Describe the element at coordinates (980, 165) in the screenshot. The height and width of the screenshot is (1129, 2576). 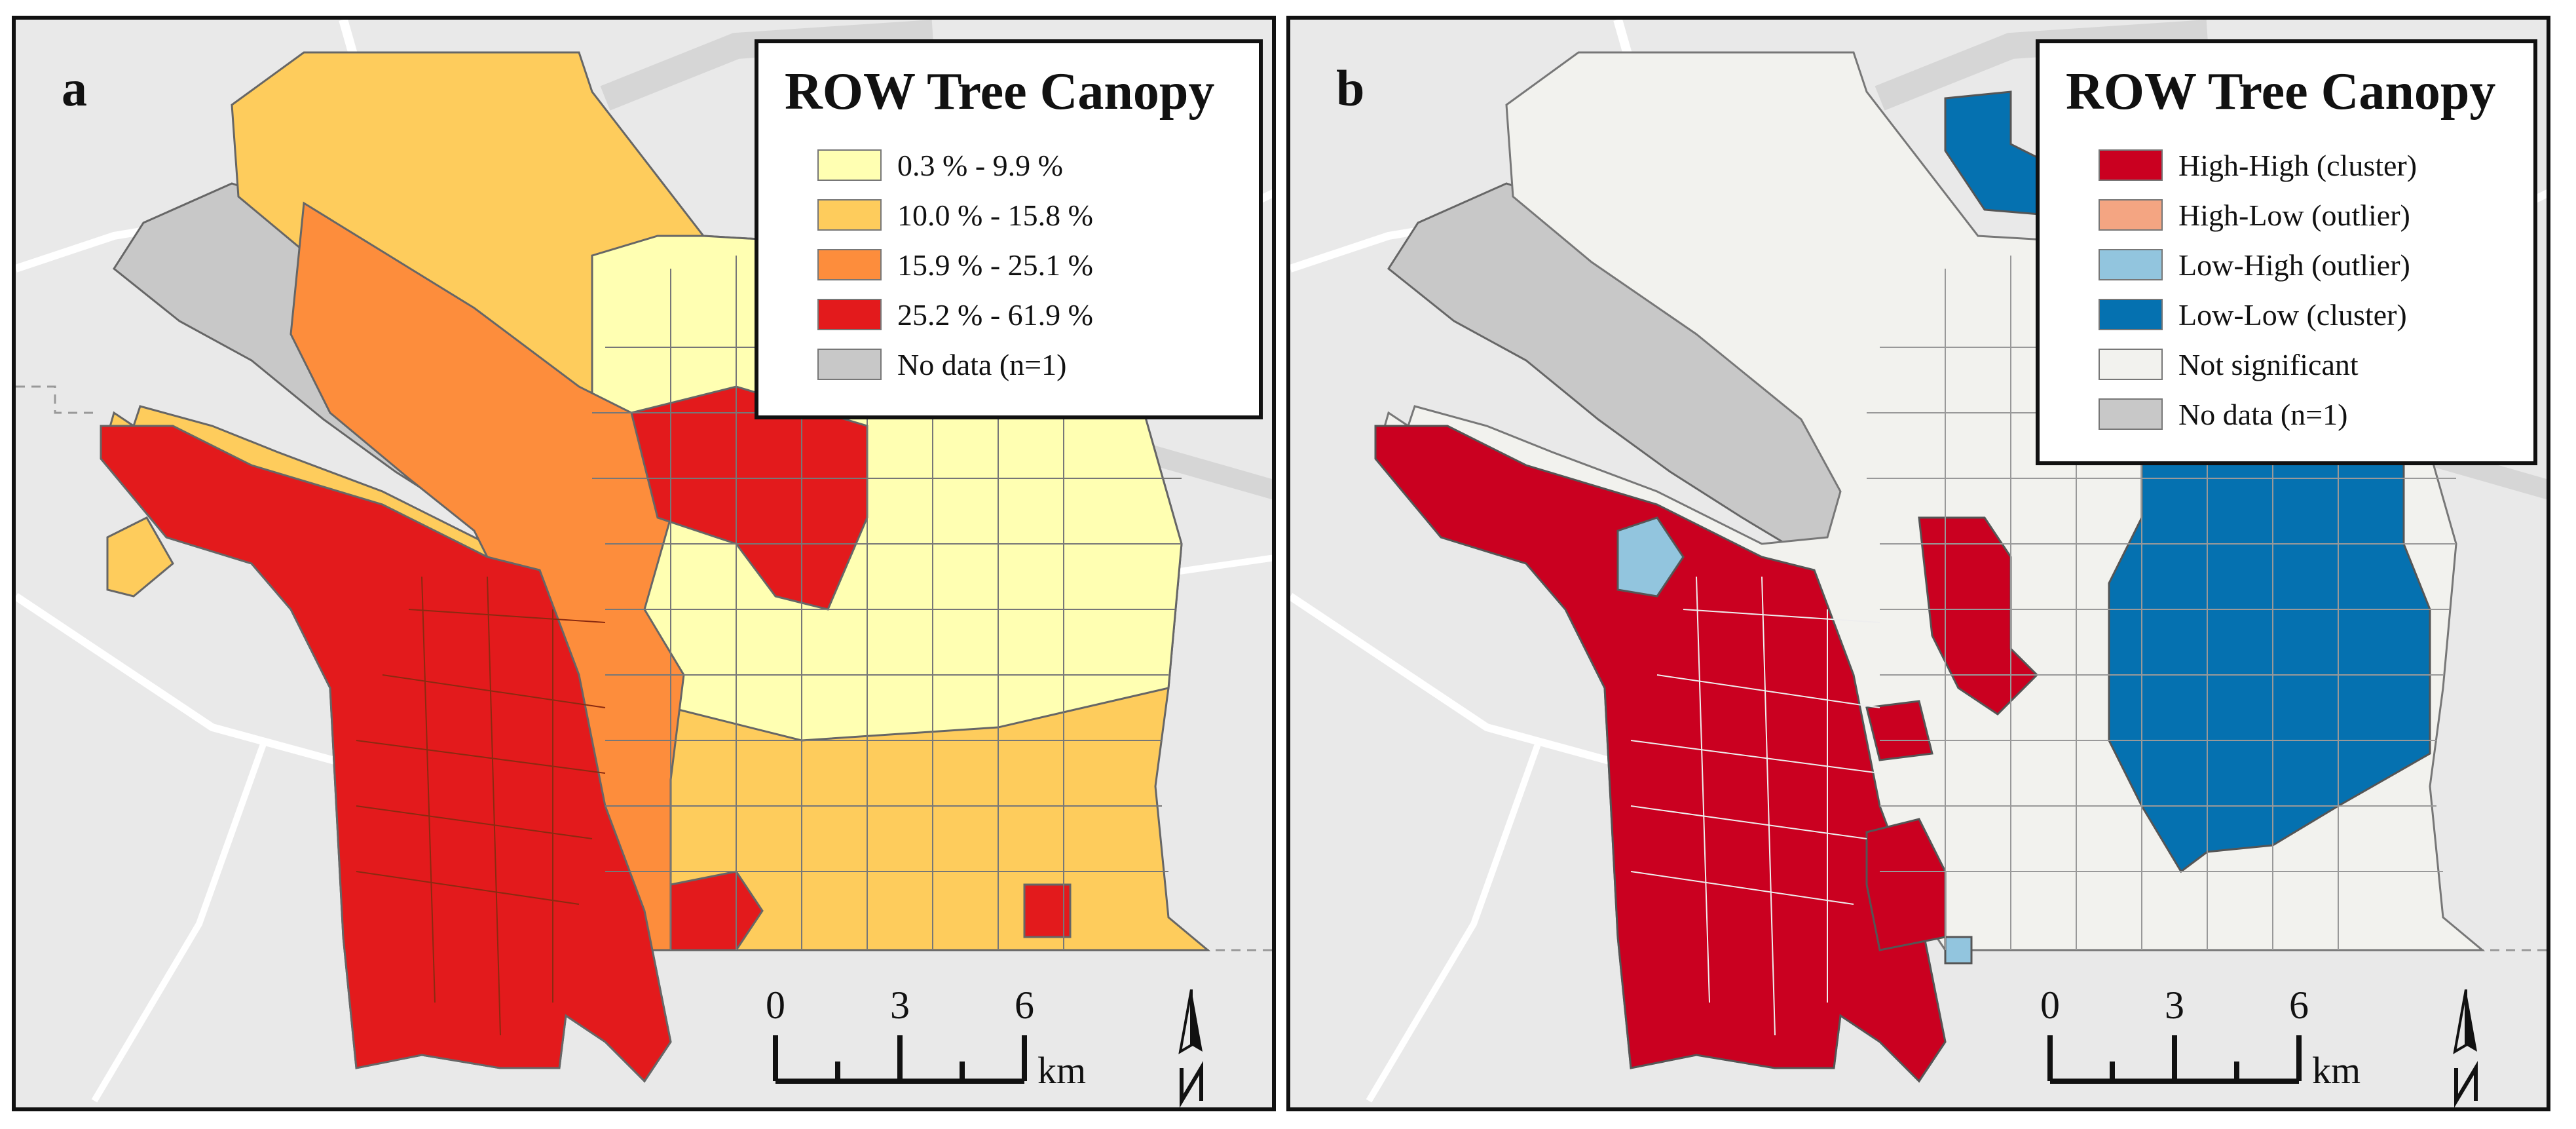
I see `legend-label: 0.3 % - 9.9 %` at that location.